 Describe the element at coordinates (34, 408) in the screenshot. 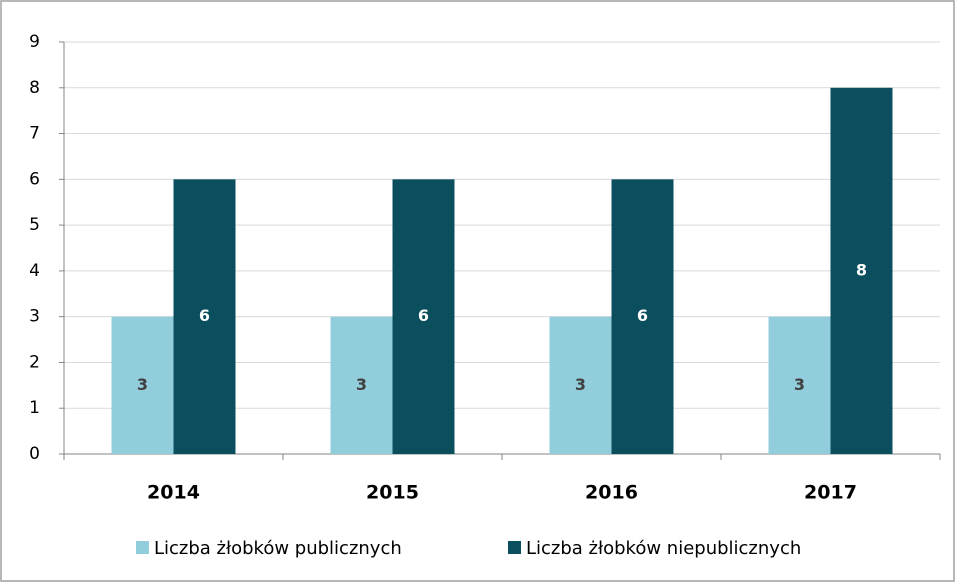

I see `y-tick-label: 1` at that location.